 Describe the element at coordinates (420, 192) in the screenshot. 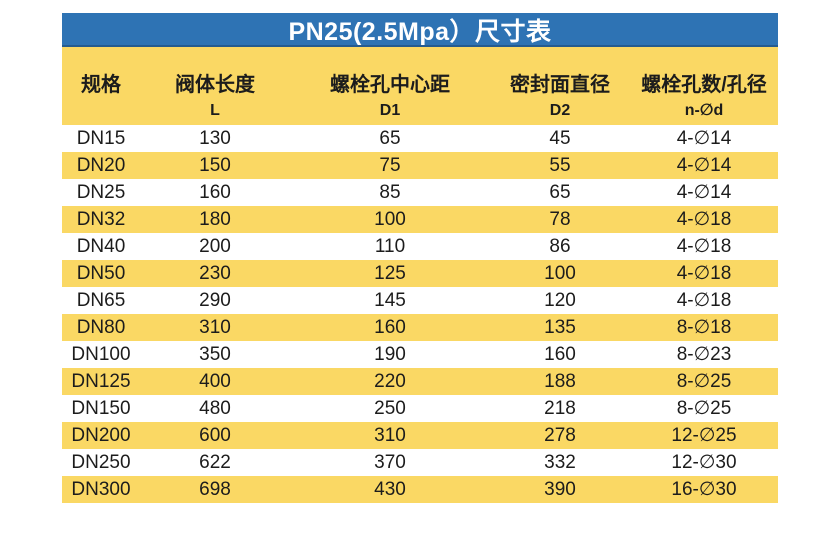

I see `table-row: DN25 160 85 65 4-∅14` at that location.